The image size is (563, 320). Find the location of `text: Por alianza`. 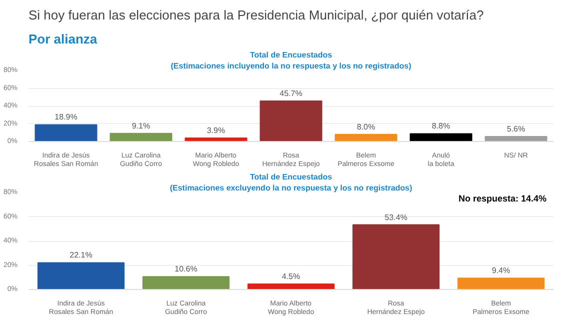

text: Por alianza is located at coordinates (63, 39).